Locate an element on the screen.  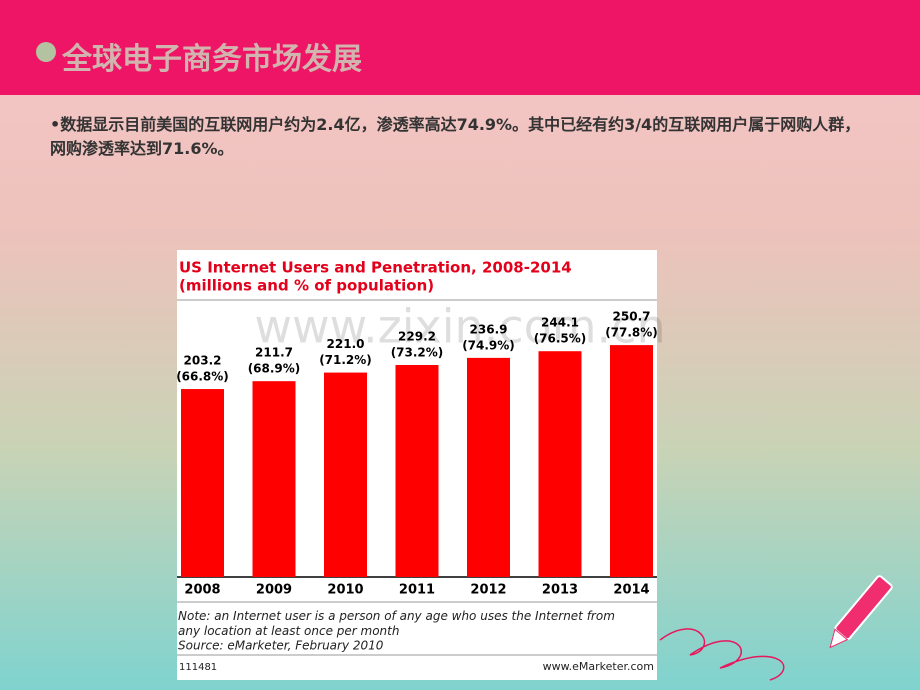
x-tick-label: 2012 is located at coordinates (488, 590).